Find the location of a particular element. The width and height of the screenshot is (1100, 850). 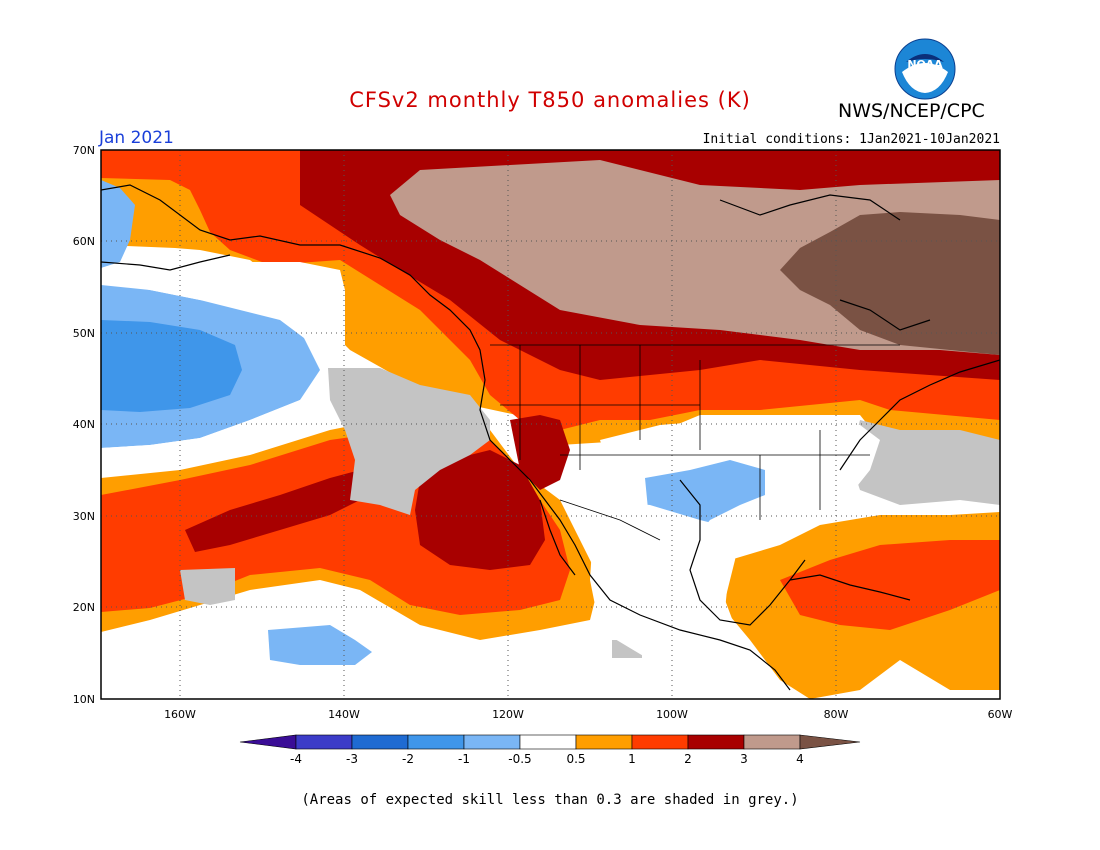

lon-label: 160W is located at coordinates (180, 714).